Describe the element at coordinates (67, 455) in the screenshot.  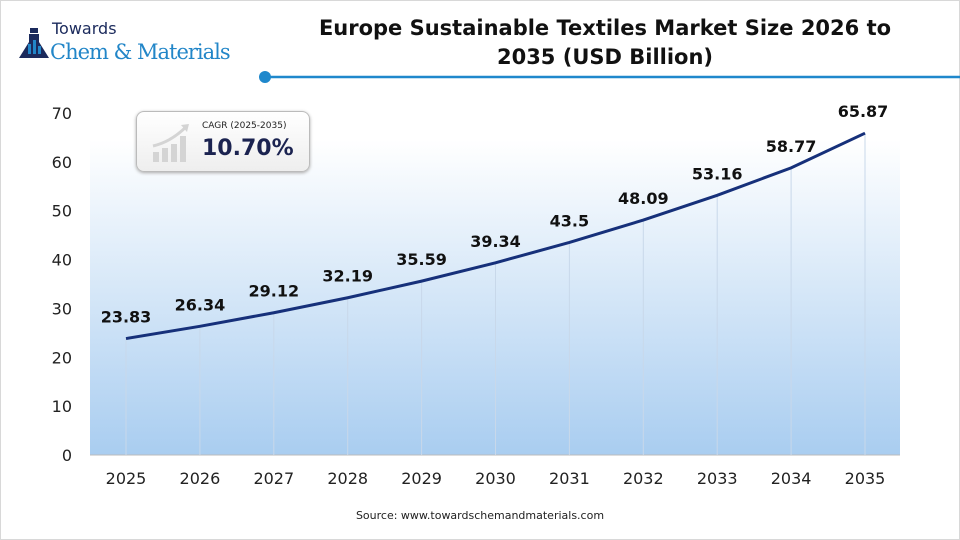
I see `y-tick-label: 0` at that location.